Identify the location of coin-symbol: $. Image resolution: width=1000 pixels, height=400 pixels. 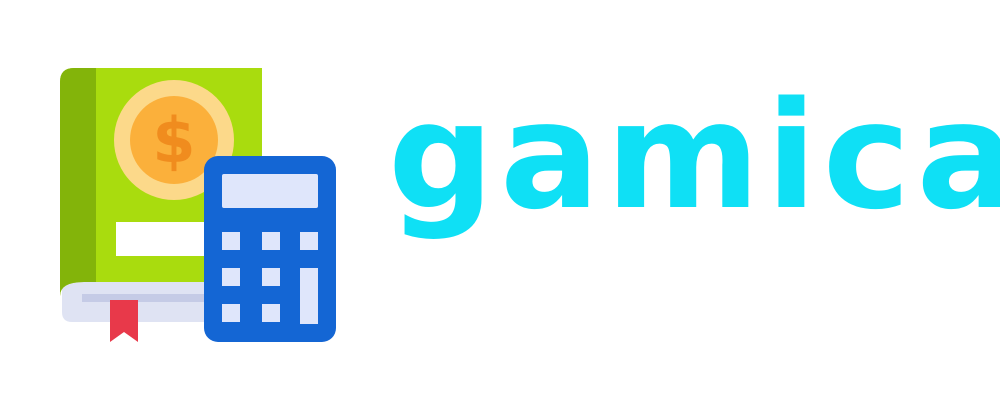
(173, 140).